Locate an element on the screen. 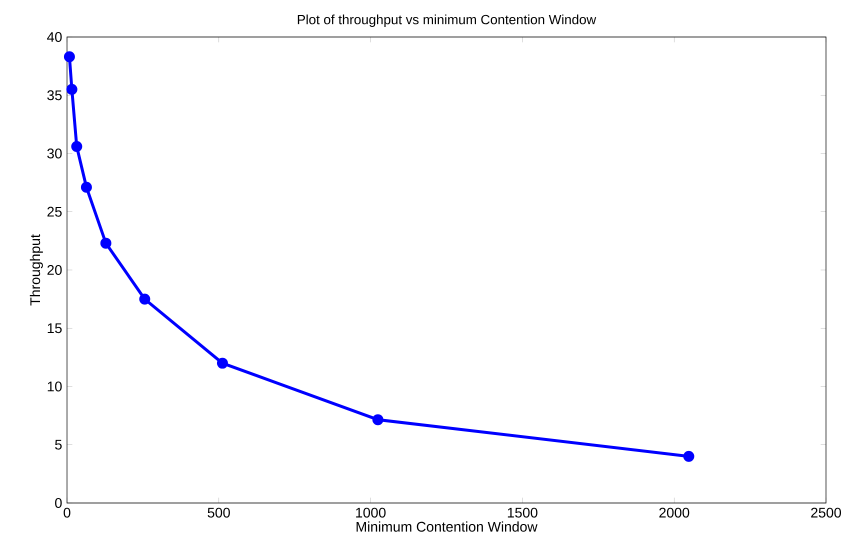  x-tick-label: 1000 is located at coordinates (371, 513).